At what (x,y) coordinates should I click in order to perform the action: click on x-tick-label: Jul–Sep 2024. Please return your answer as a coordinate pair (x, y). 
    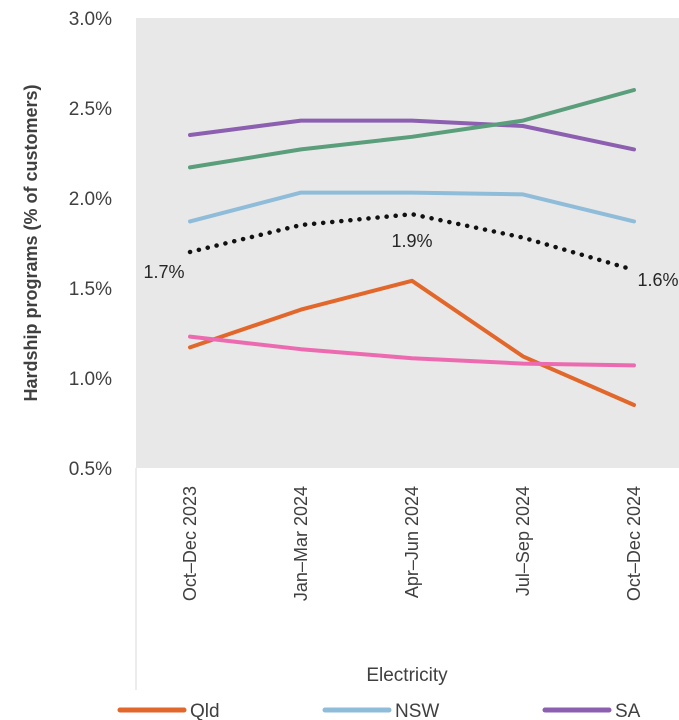
    Looking at the image, I should click on (523, 541).